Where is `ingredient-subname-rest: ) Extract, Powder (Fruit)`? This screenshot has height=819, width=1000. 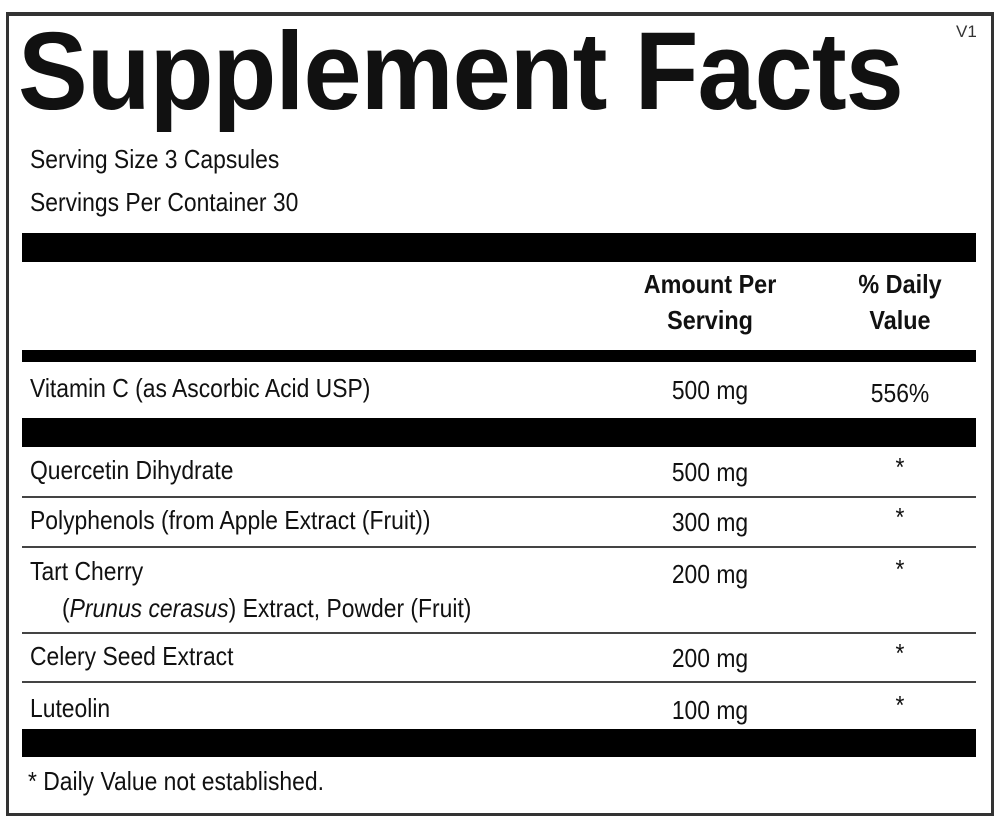
ingredient-subname-rest: ) Extract, Powder (Fruit) is located at coordinates (350, 608).